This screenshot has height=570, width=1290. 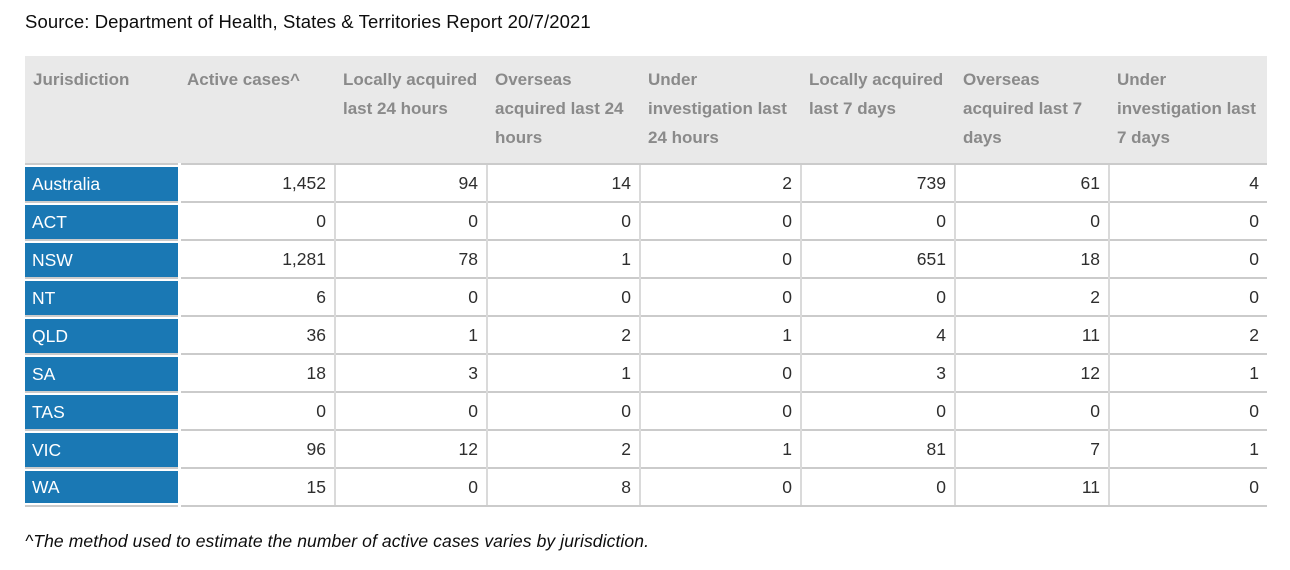 I want to click on jurisdiction-cell: Australia, so click(x=103, y=182).